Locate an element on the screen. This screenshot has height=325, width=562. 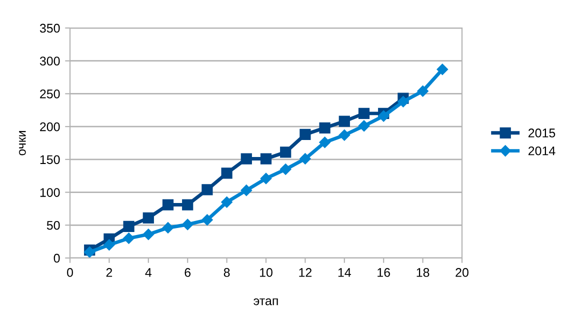
x-axis-title: этап is located at coordinates (266, 302).